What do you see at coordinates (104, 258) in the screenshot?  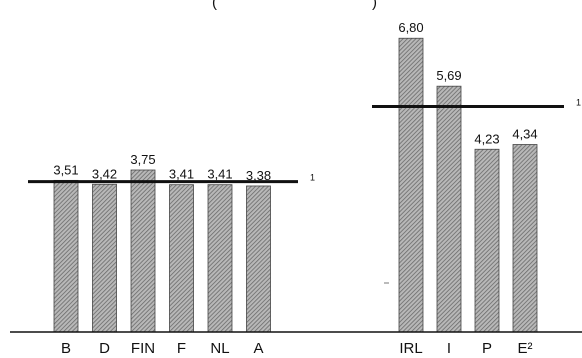 I see `bar-d` at bounding box center [104, 258].